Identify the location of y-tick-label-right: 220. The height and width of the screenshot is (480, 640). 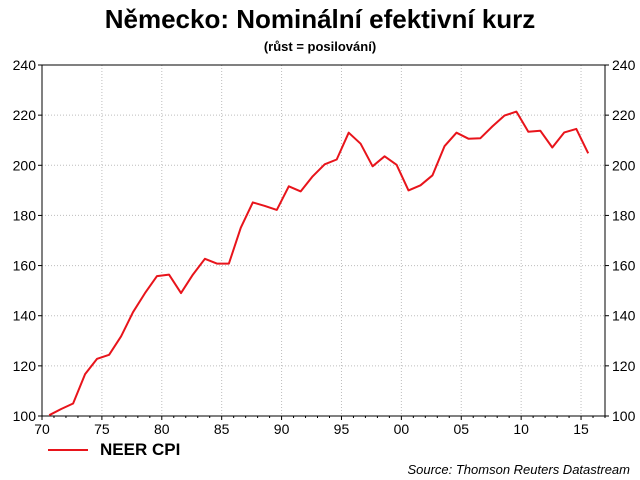
(624, 115).